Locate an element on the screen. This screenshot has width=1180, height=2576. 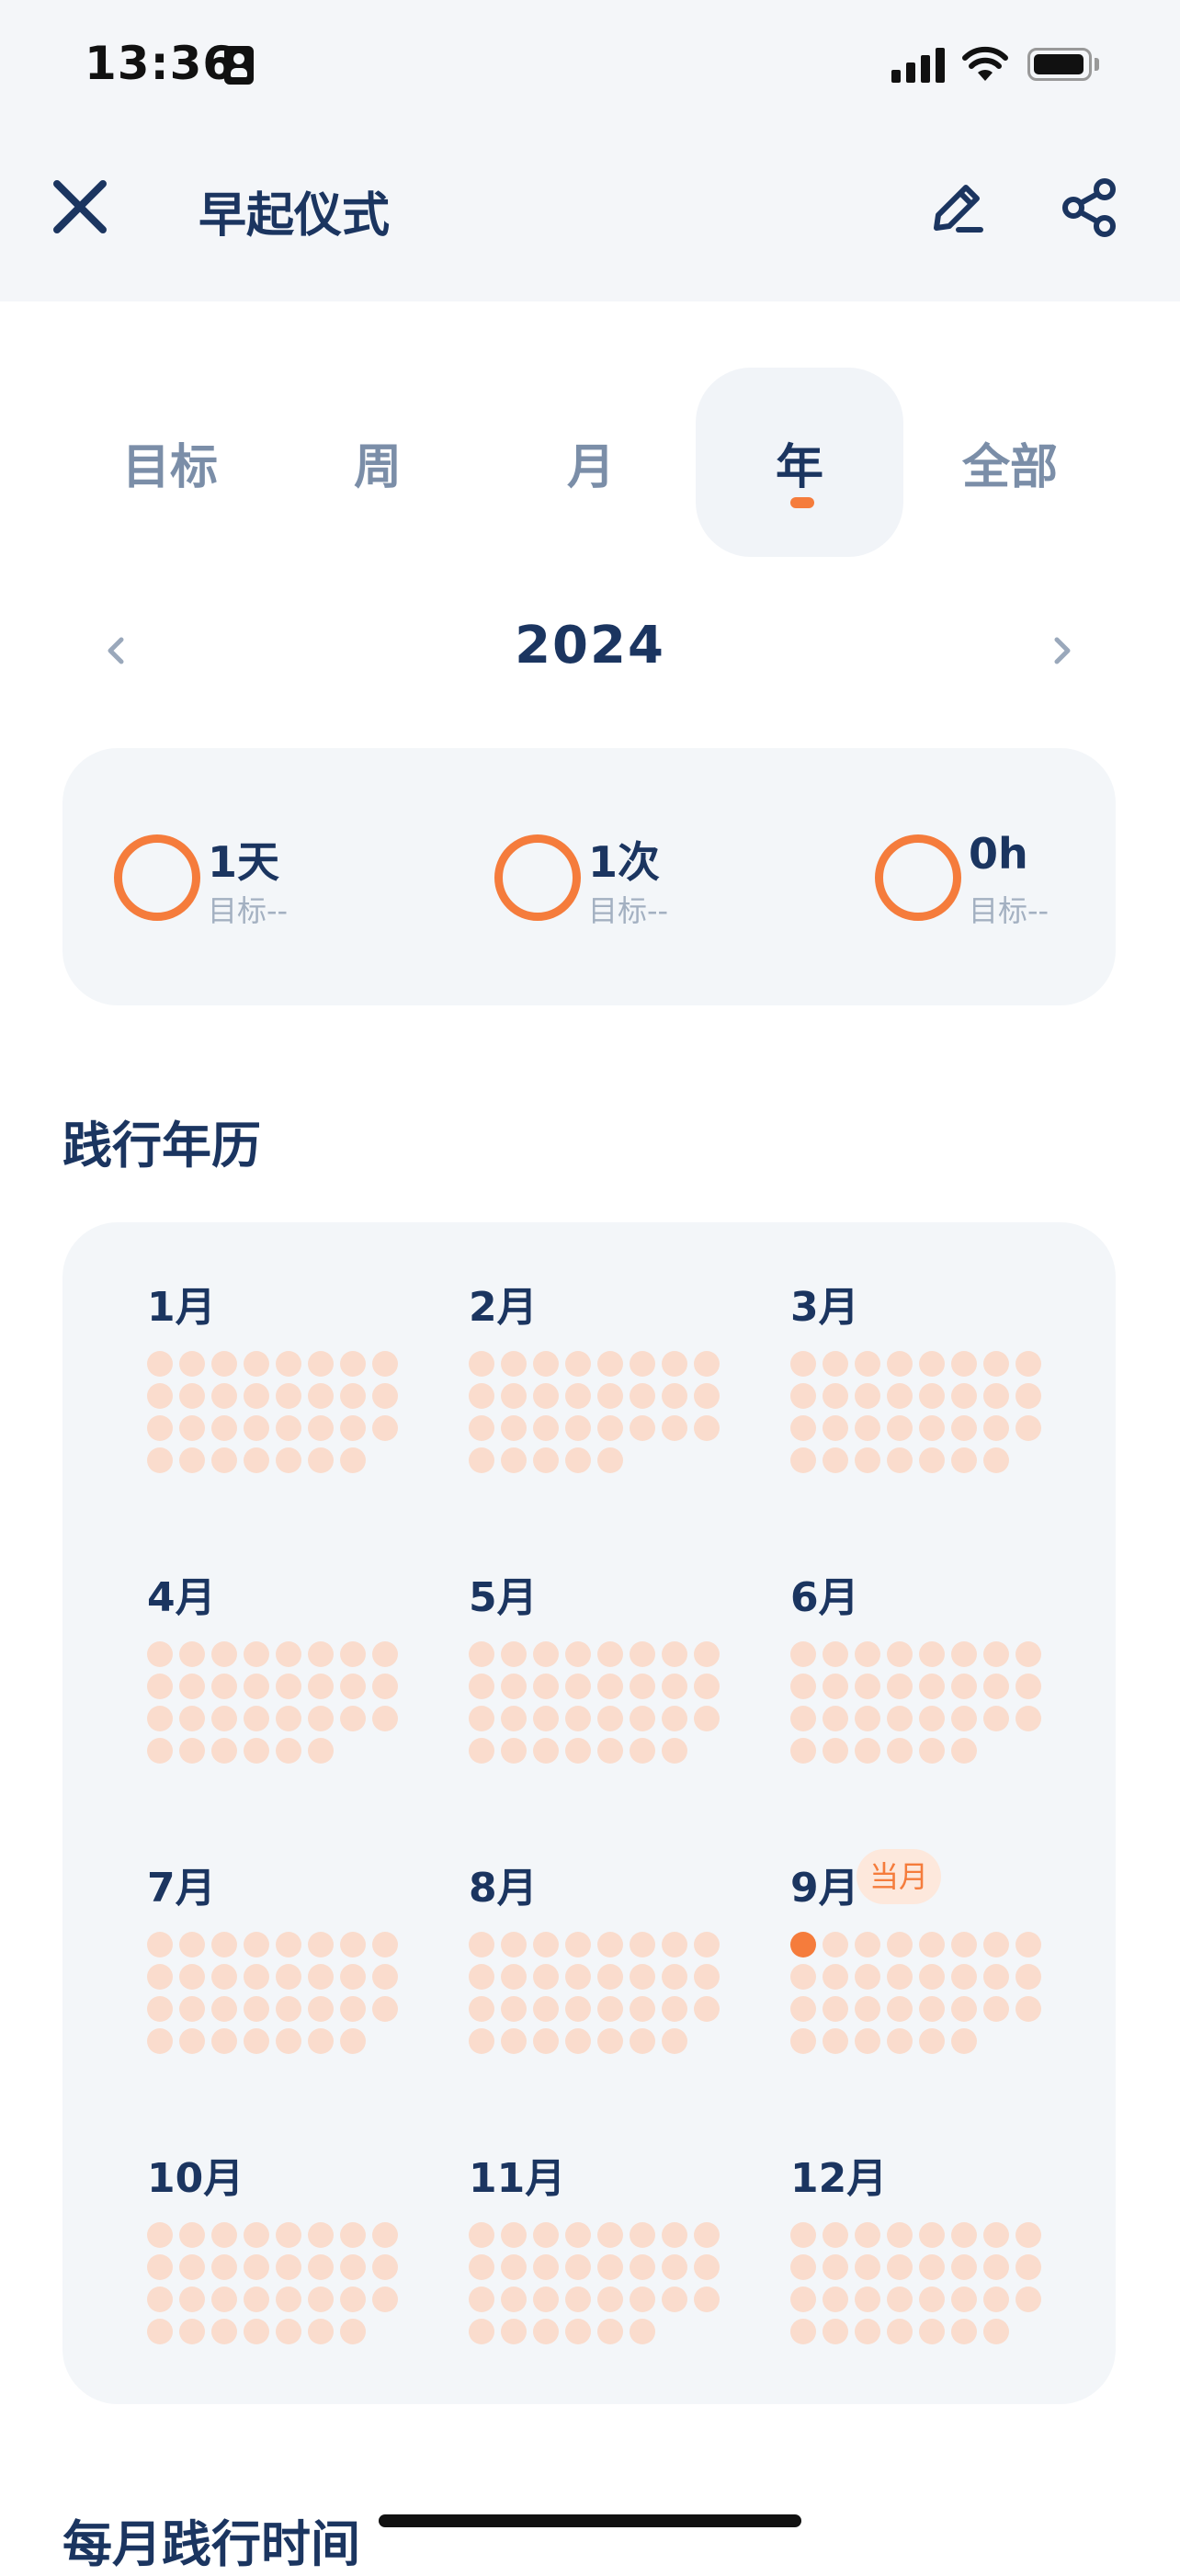
edit-pencil-icon is located at coordinates (957, 208).